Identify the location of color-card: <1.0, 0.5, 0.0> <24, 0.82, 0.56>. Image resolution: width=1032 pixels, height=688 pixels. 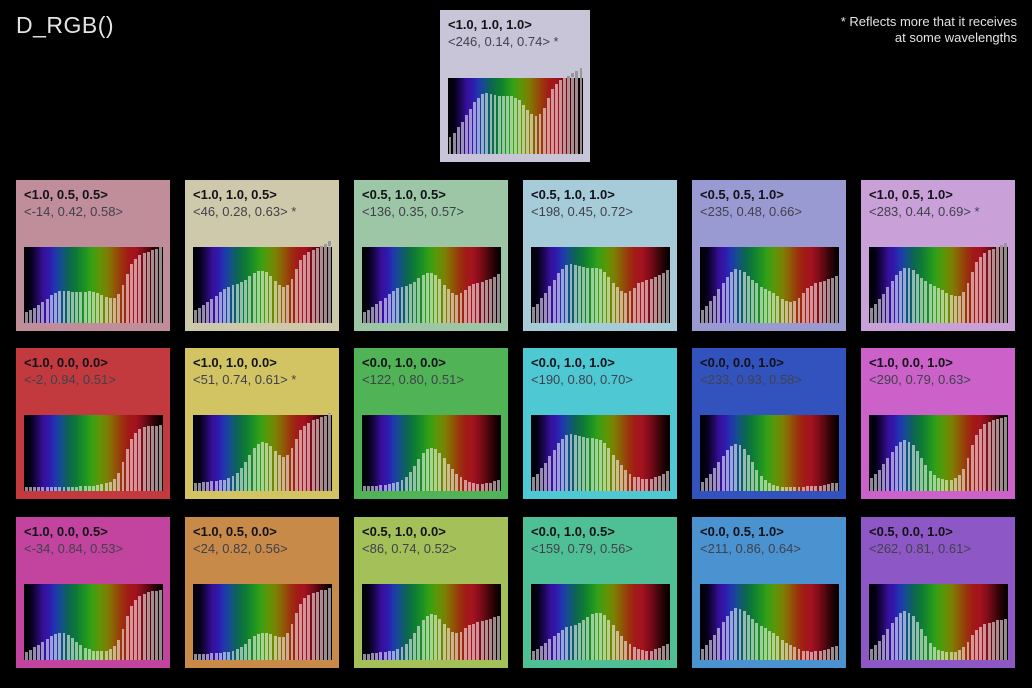
(262, 592).